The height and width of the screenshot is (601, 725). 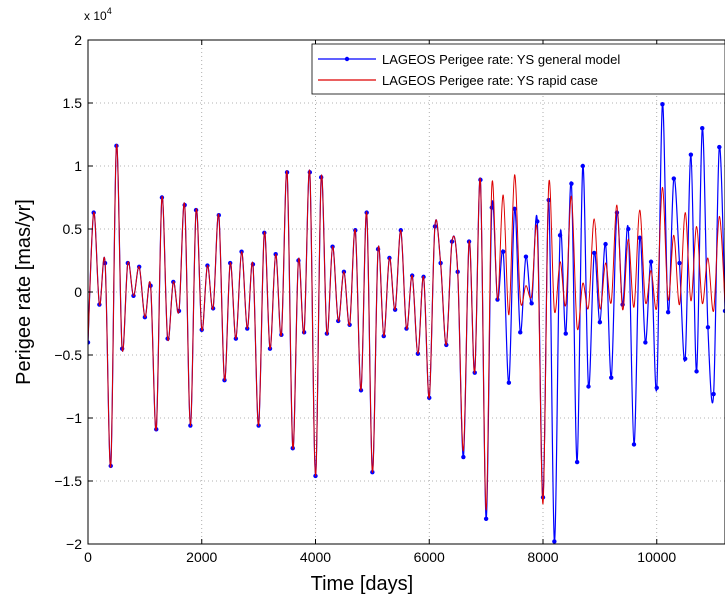 What do you see at coordinates (347, 59) in the screenshot?
I see `legend-marker` at bounding box center [347, 59].